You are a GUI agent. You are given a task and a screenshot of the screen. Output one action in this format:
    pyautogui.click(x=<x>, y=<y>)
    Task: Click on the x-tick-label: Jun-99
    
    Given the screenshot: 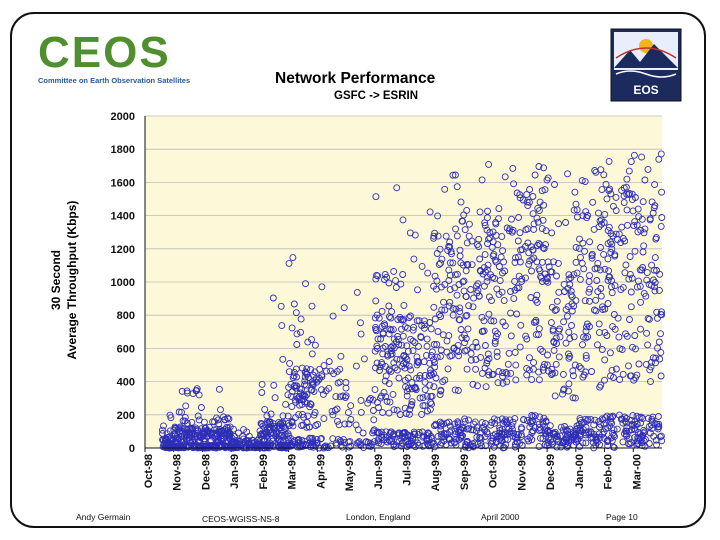 What is the action you would take?
    pyautogui.click(x=379, y=471)
    